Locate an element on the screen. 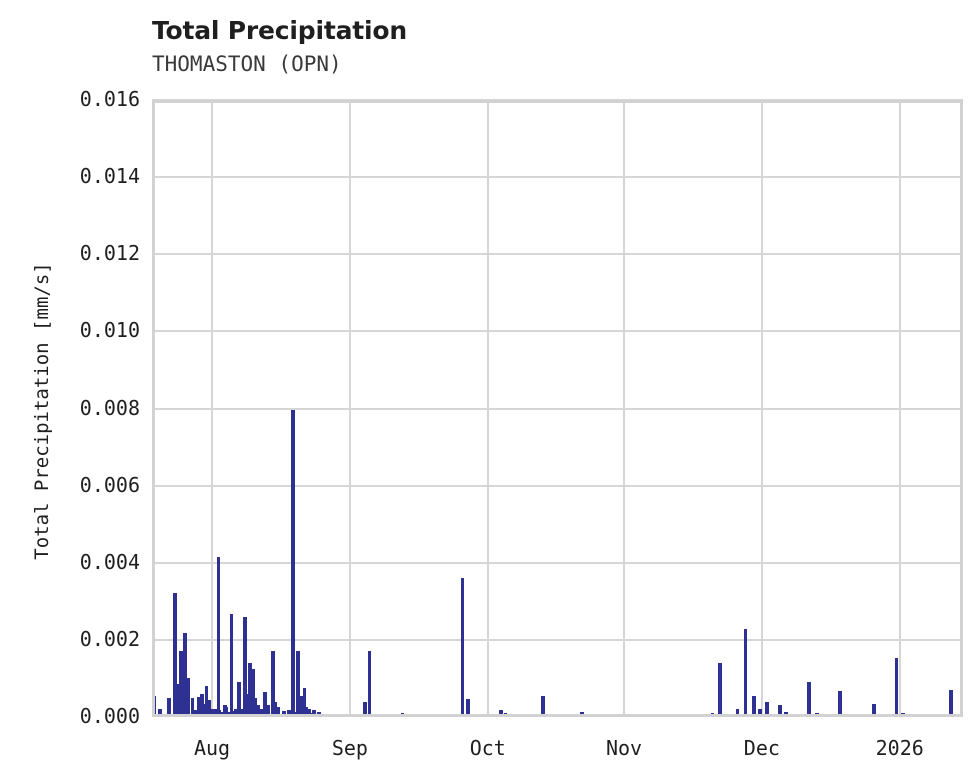 This screenshot has width=980, height=780. y-tick-label: 0.016 is located at coordinates (109, 99).